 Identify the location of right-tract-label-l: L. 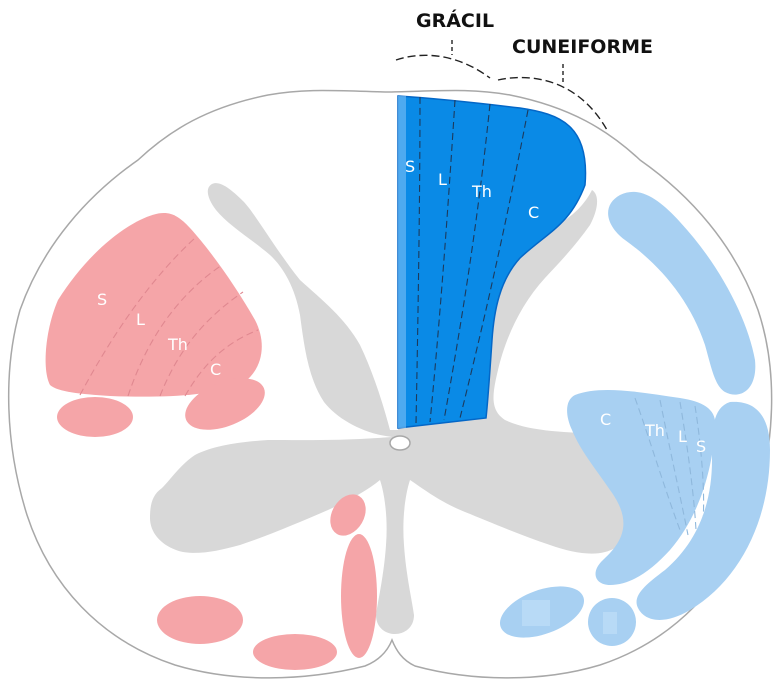
(682, 436).